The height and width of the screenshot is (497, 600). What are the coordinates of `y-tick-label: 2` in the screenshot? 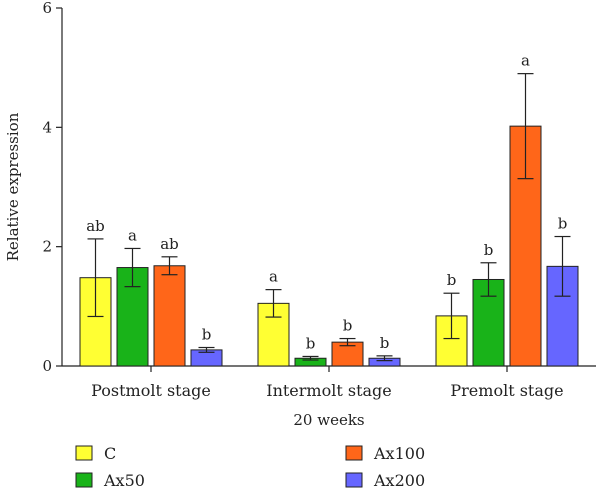 It's located at (47, 247).